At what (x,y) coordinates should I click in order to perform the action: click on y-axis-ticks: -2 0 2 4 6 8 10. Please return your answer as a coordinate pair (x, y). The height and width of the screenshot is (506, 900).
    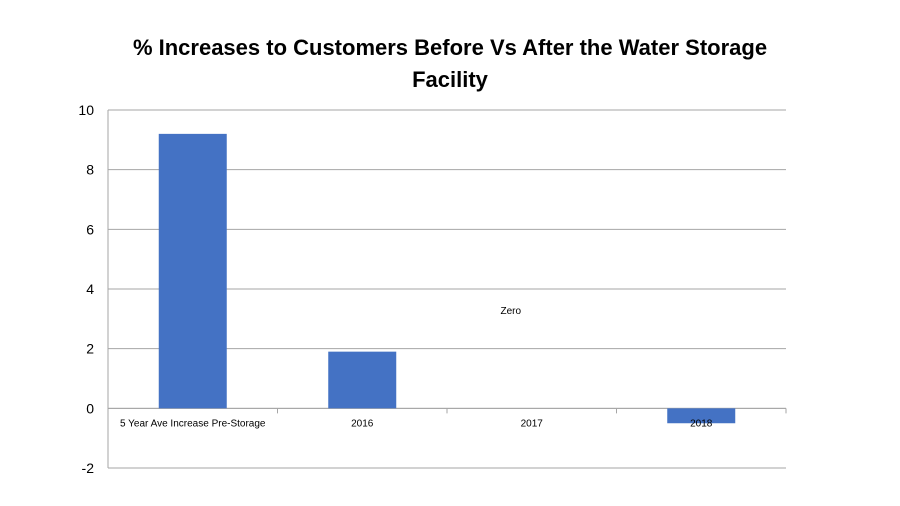
    Looking at the image, I should click on (86, 289).